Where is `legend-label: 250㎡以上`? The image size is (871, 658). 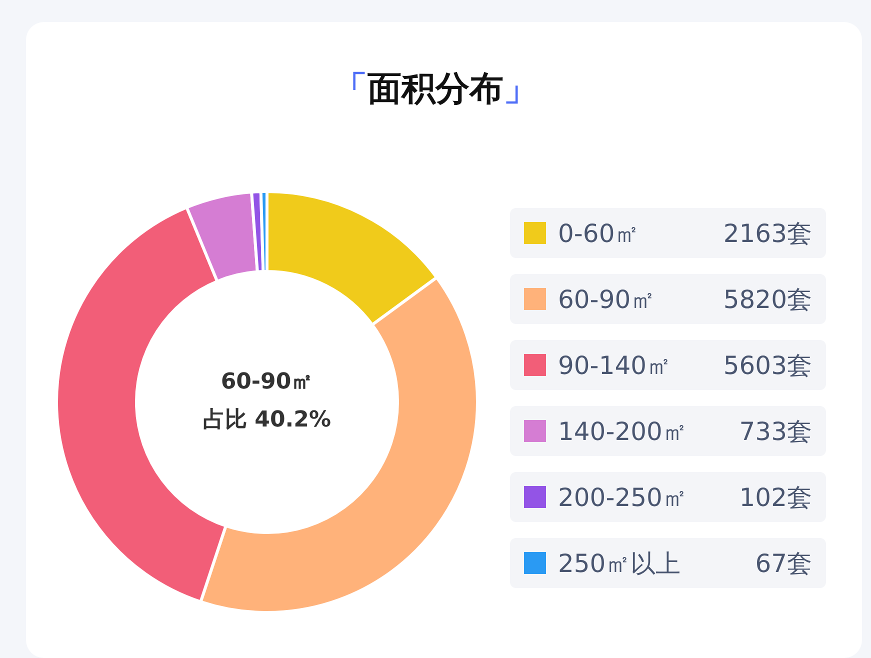
legend-label: 250㎡以上 is located at coordinates (620, 564).